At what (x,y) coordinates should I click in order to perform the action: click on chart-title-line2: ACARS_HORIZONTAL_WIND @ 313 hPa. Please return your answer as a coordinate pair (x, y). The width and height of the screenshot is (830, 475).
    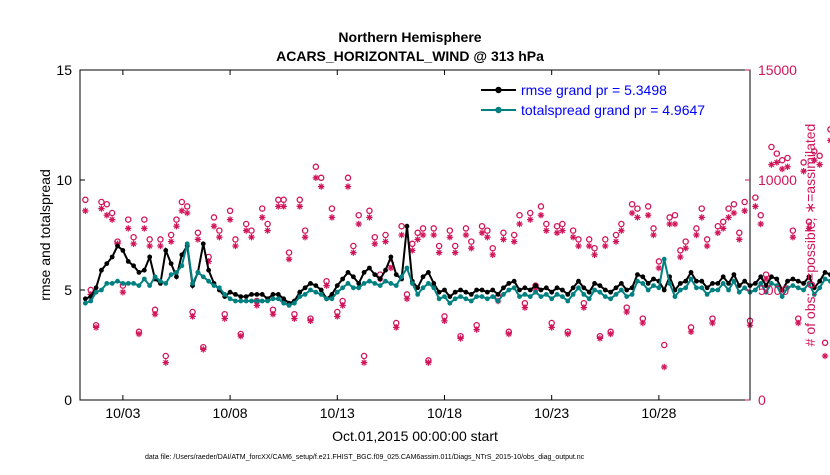
    Looking at the image, I should click on (410, 56).